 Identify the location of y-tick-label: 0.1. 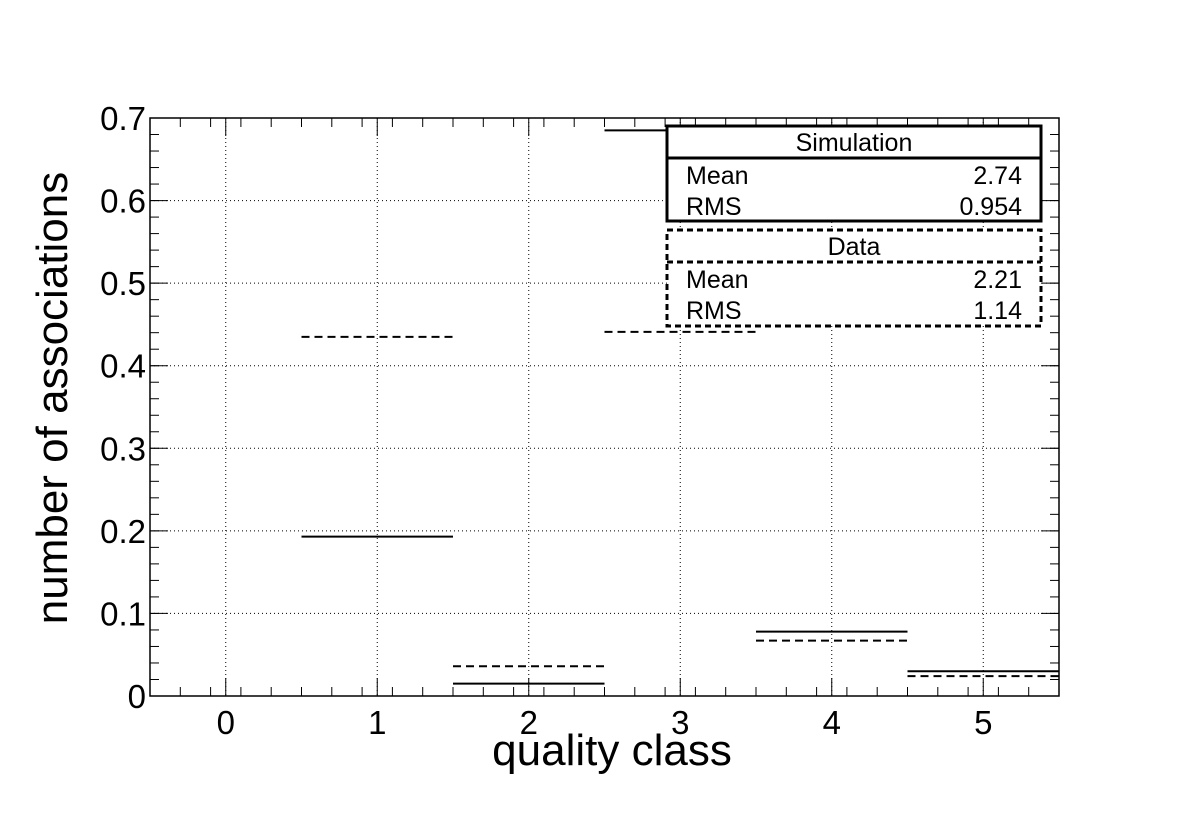
(123, 613).